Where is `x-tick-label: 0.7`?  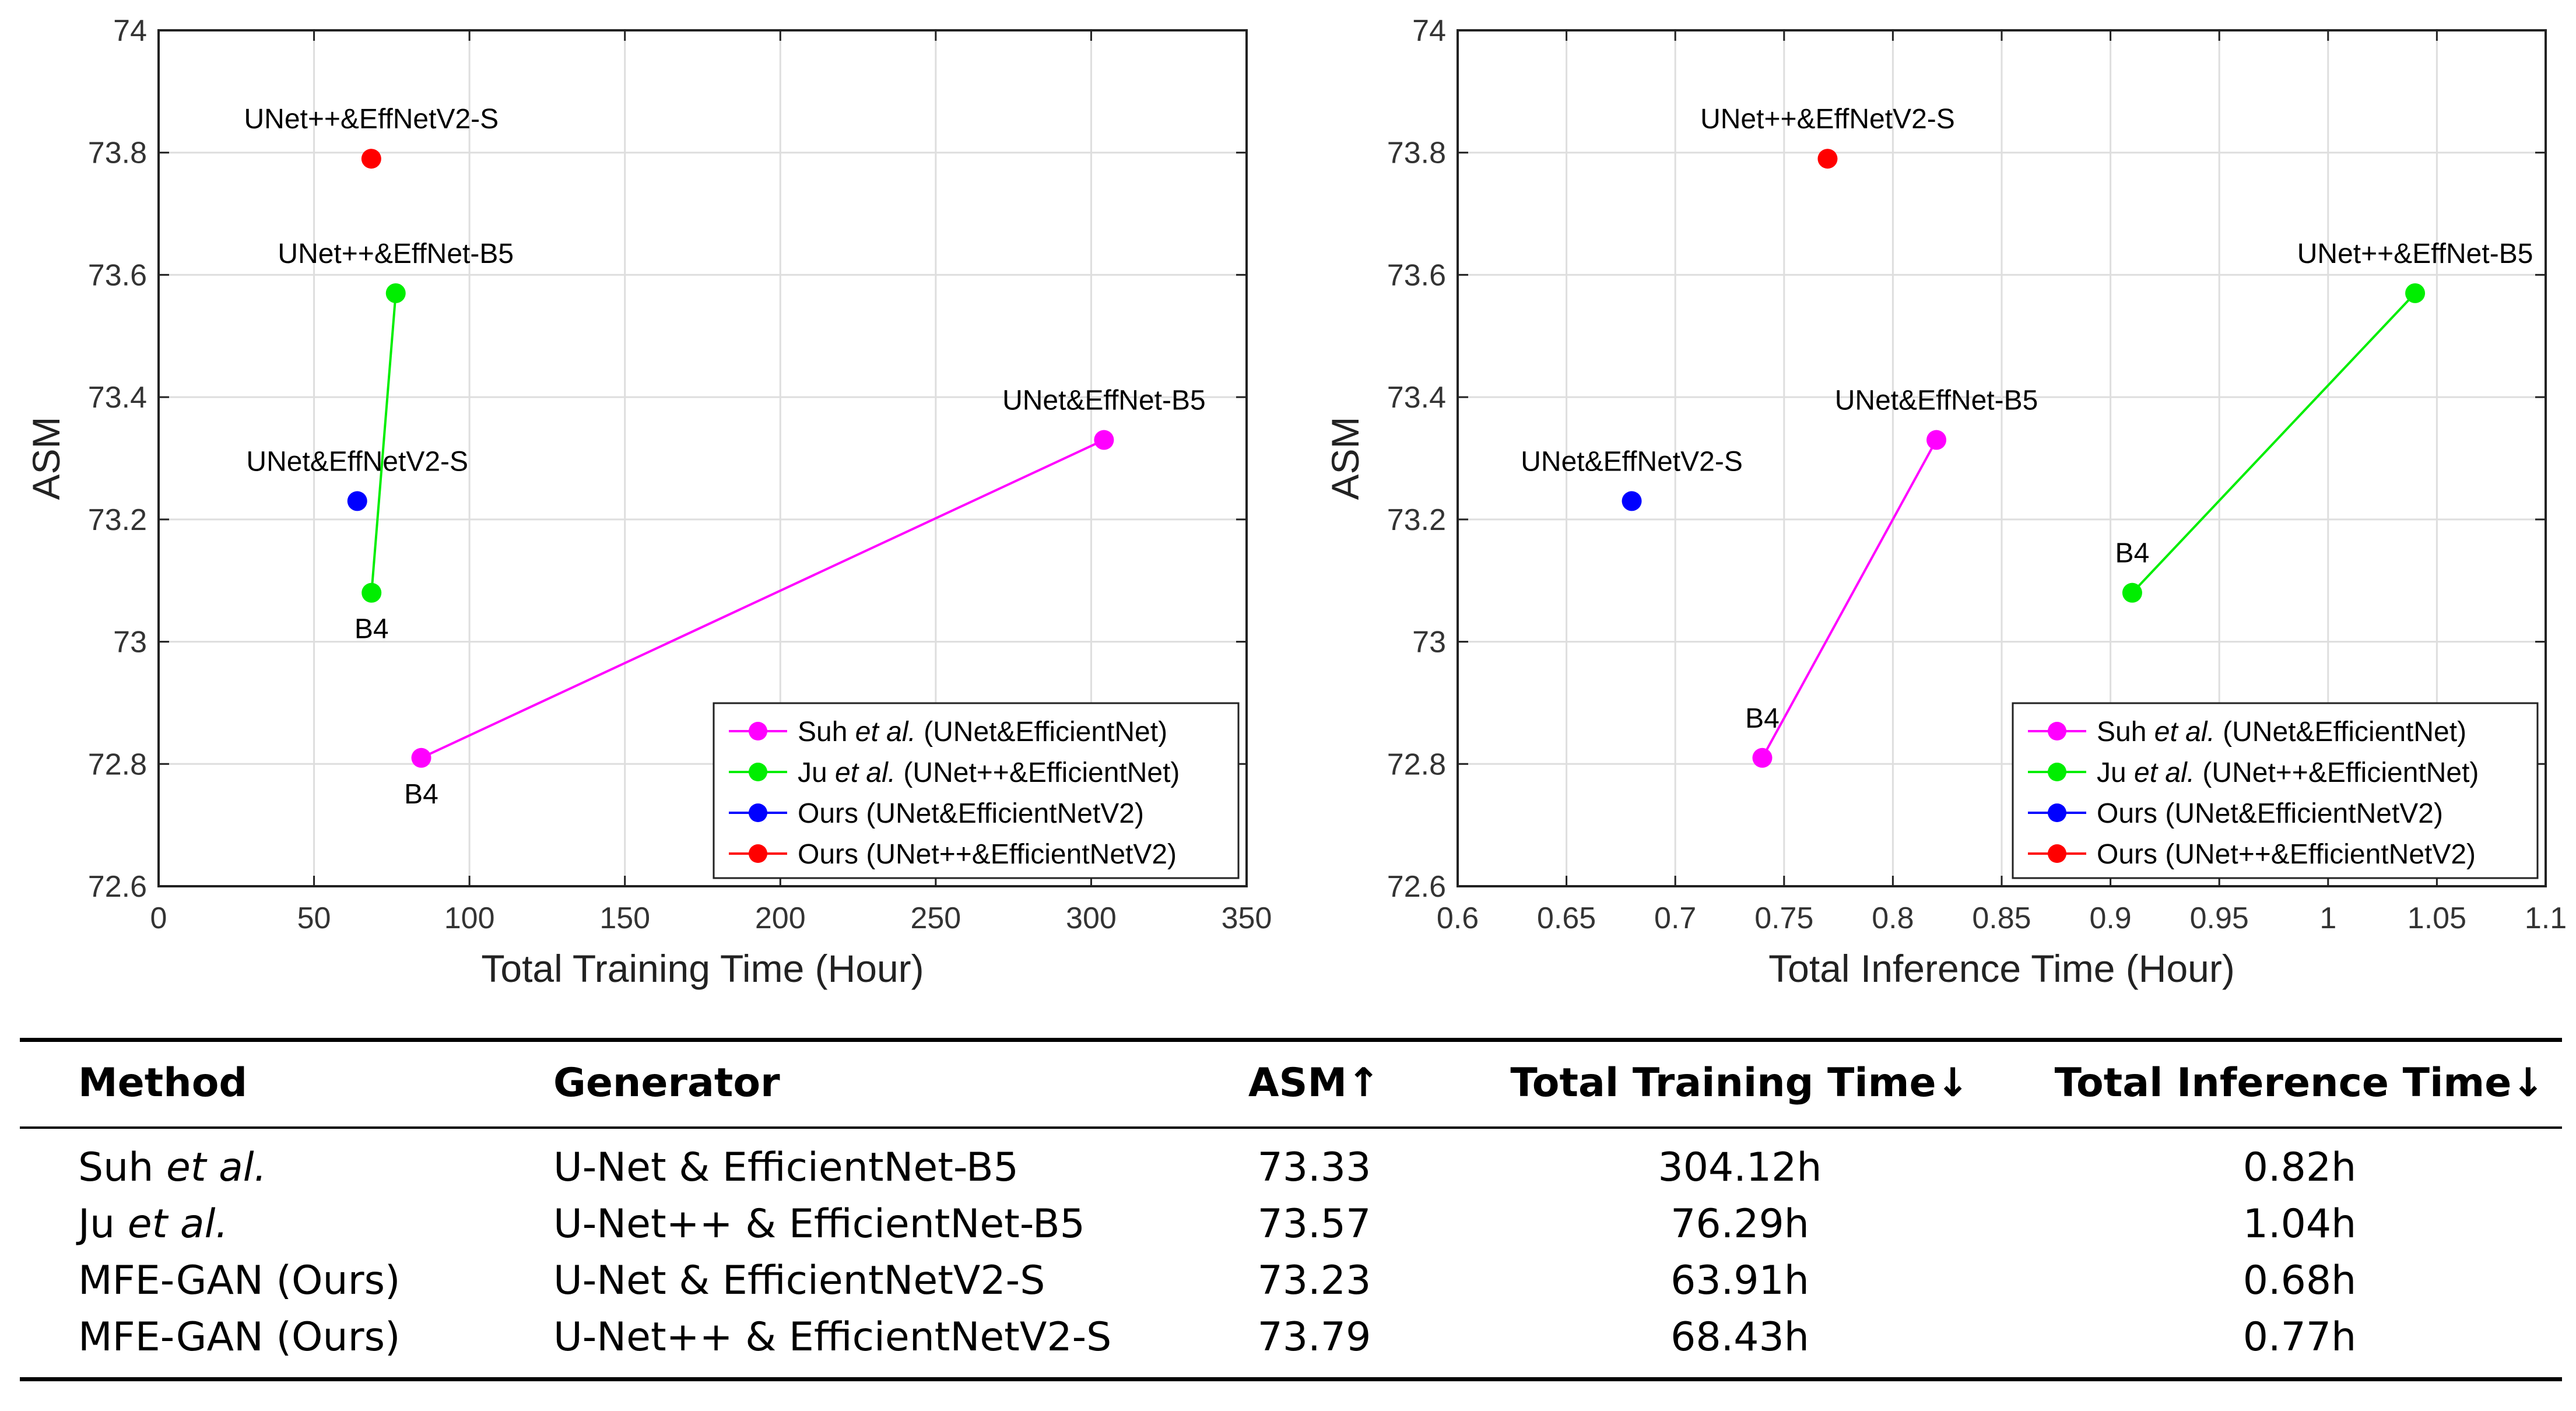 x-tick-label: 0.7 is located at coordinates (1675, 918).